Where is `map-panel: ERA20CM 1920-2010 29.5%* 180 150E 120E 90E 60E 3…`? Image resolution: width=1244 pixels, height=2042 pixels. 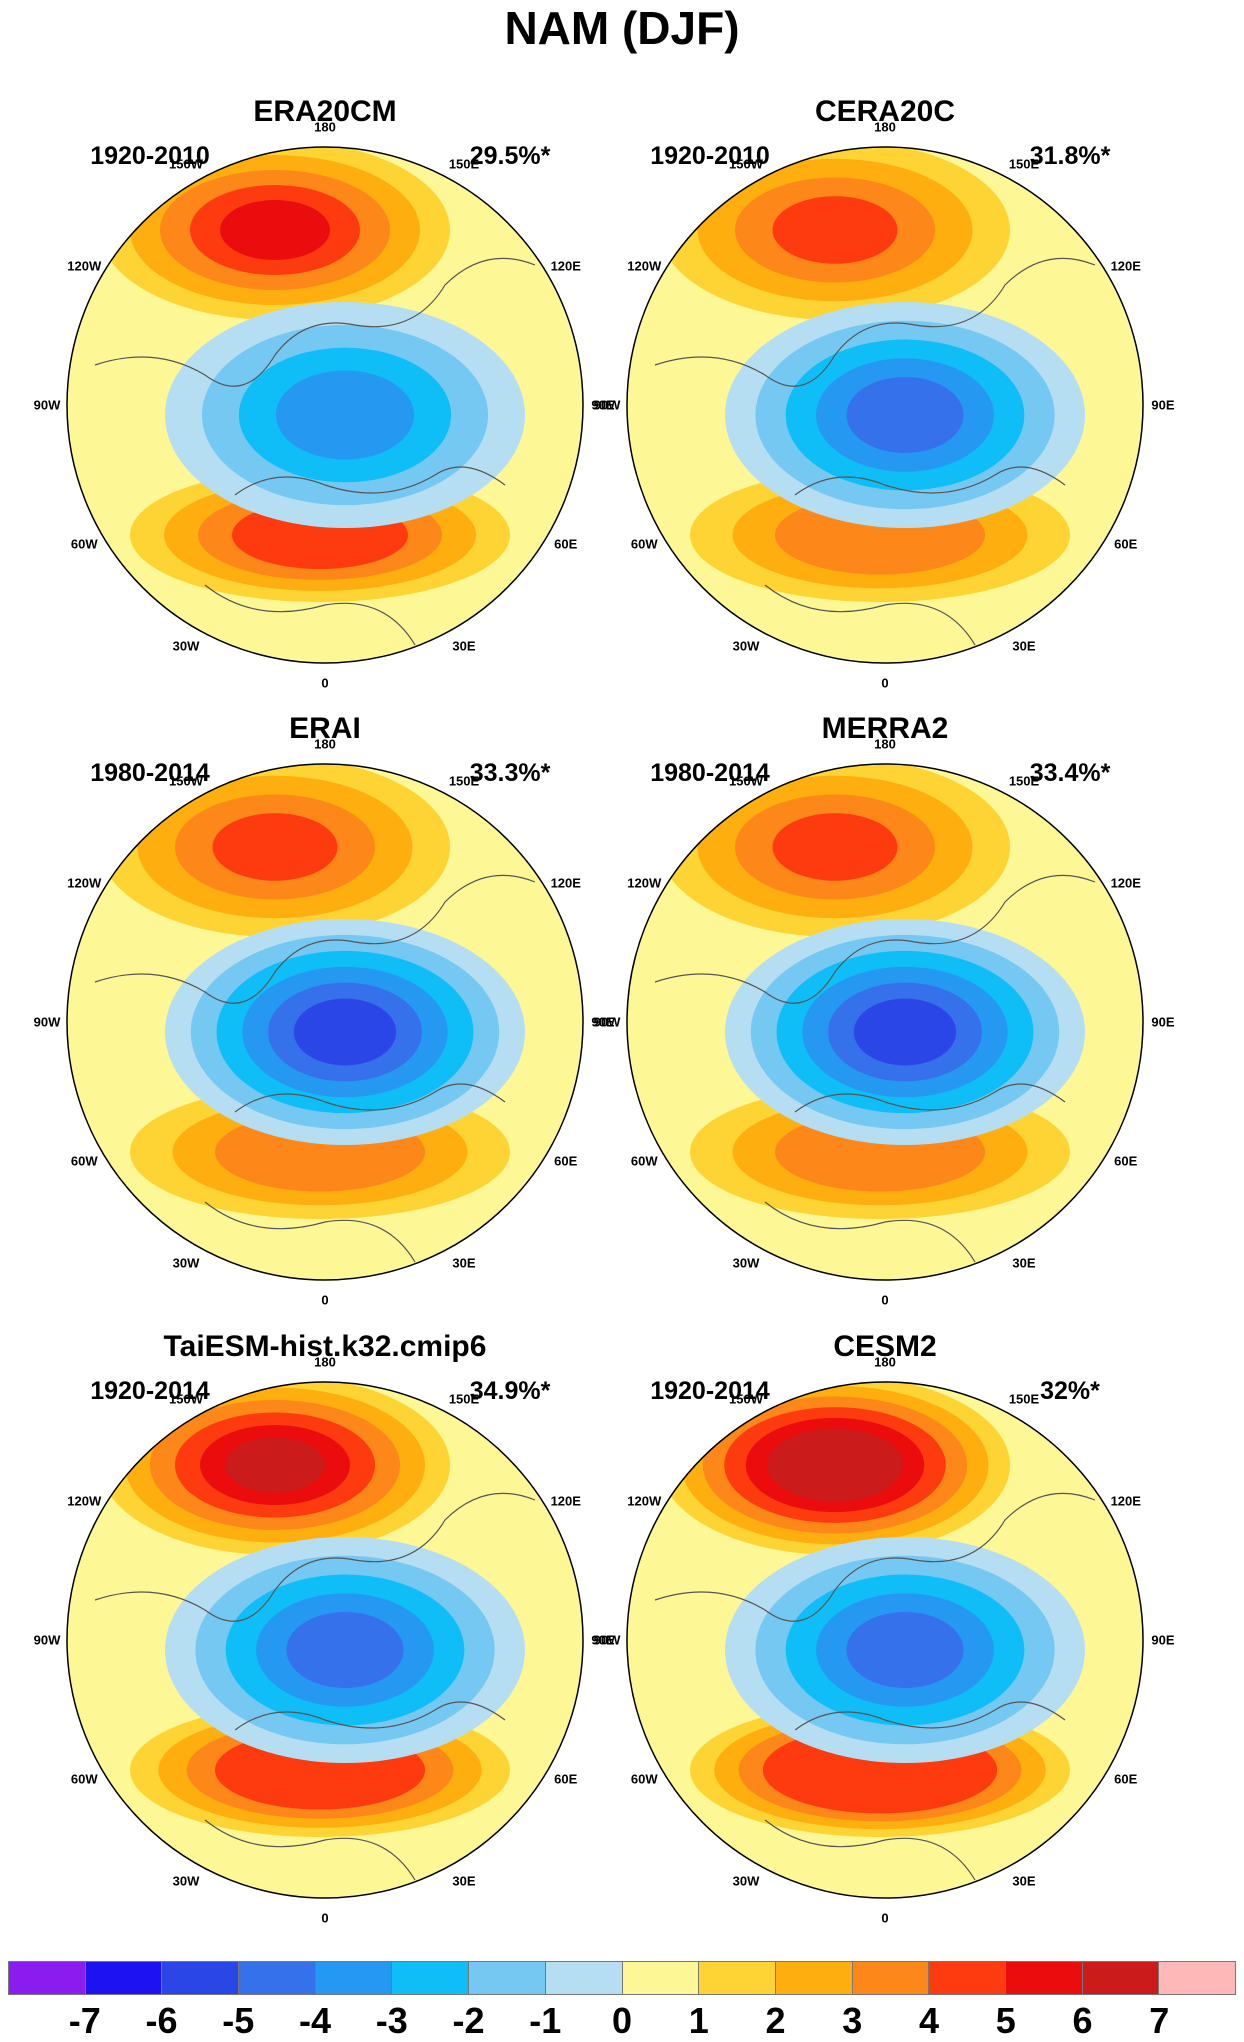 map-panel: ERA20CM 1920-2010 29.5%* 180 150E 120E 90E 60E 3… is located at coordinates (339, 405).